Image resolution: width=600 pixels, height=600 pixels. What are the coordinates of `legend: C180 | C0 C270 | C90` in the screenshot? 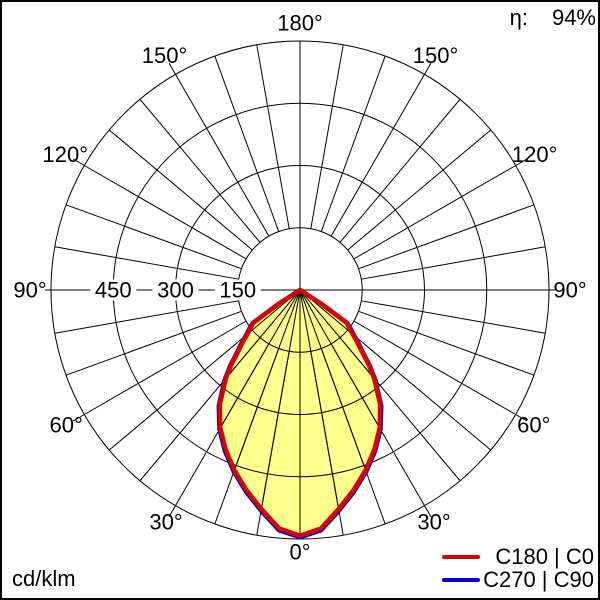 It's located at (518, 567).